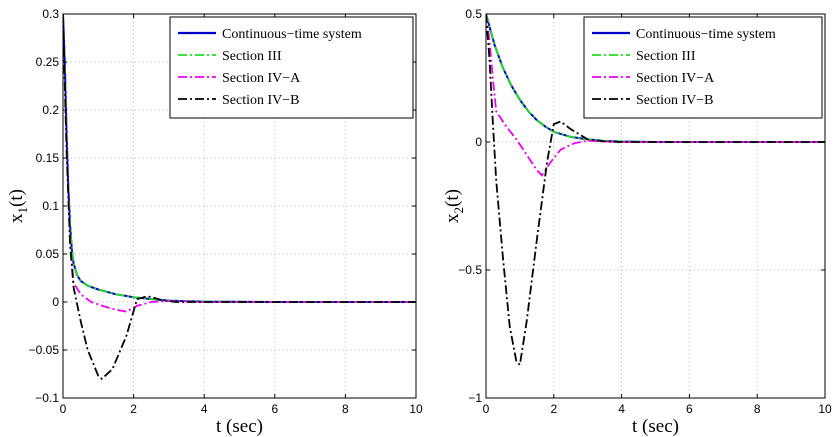 This screenshot has height=437, width=839. What do you see at coordinates (48, 254) in the screenshot?
I see `y-tick-label: 0.05` at bounding box center [48, 254].